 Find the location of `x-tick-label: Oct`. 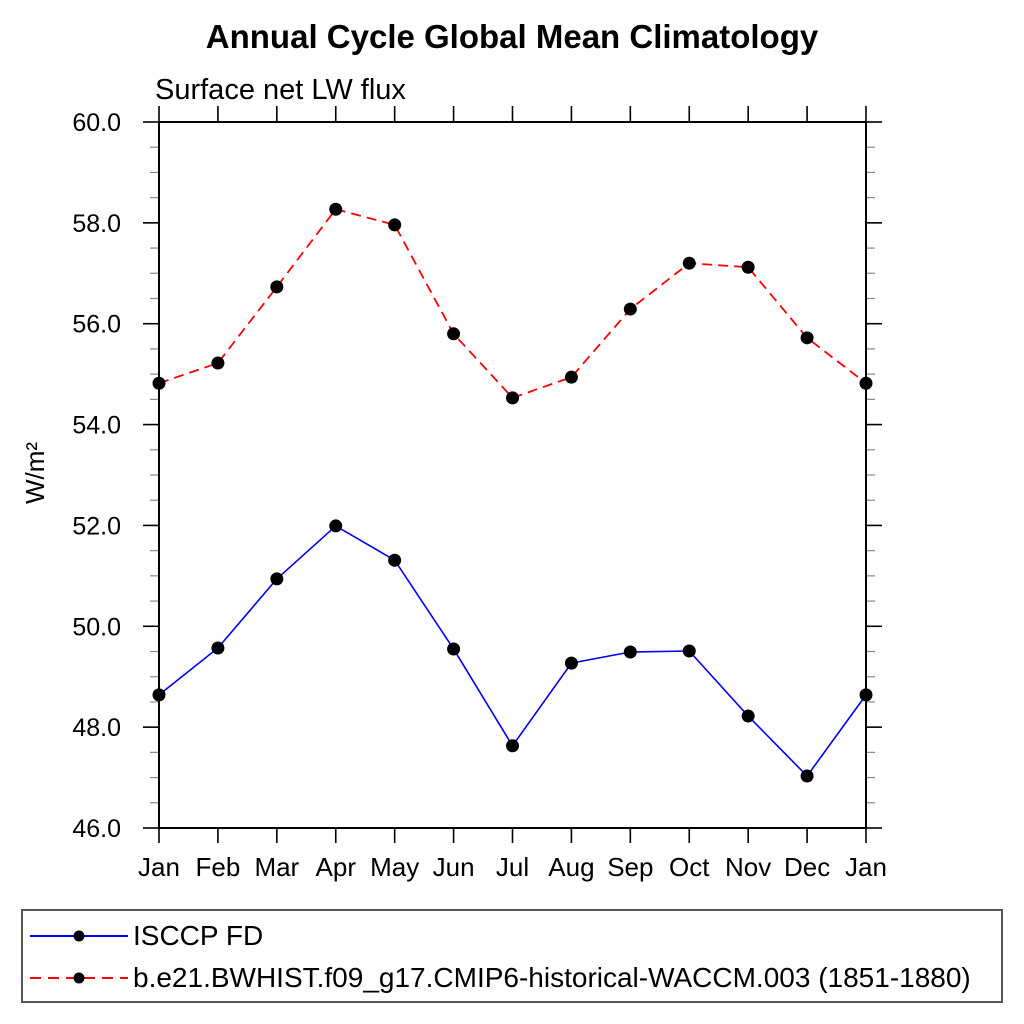

x-tick-label: Oct is located at coordinates (689, 867).